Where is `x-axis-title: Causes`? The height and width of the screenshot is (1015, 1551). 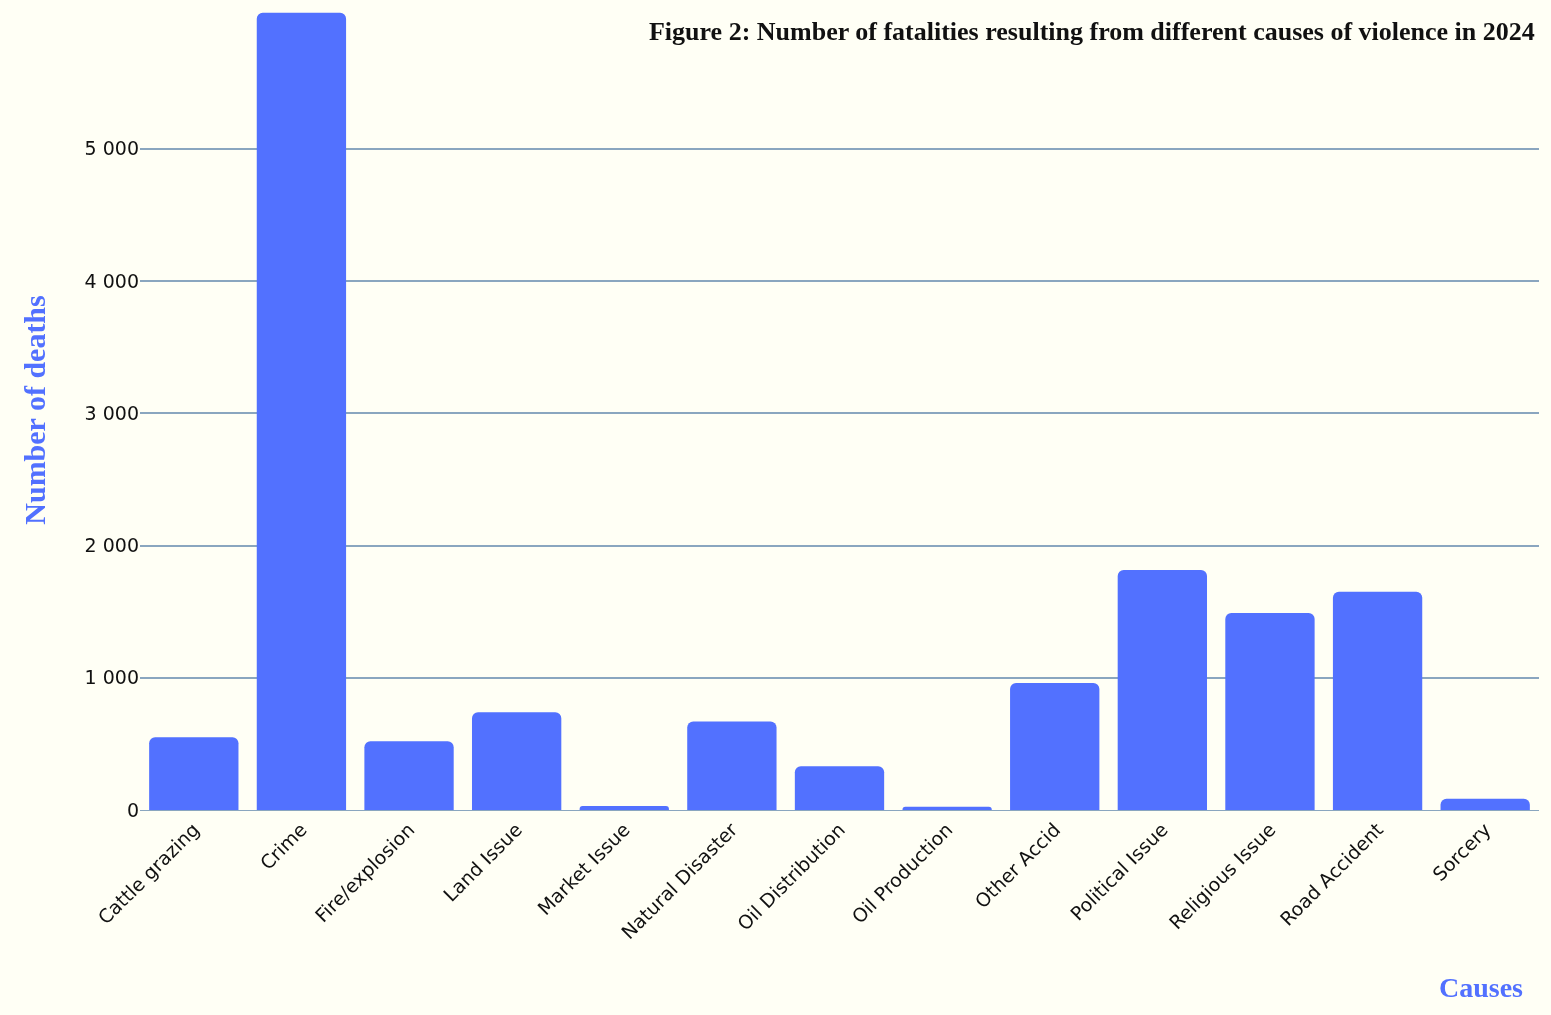
x-axis-title: Causes is located at coordinates (1481, 987).